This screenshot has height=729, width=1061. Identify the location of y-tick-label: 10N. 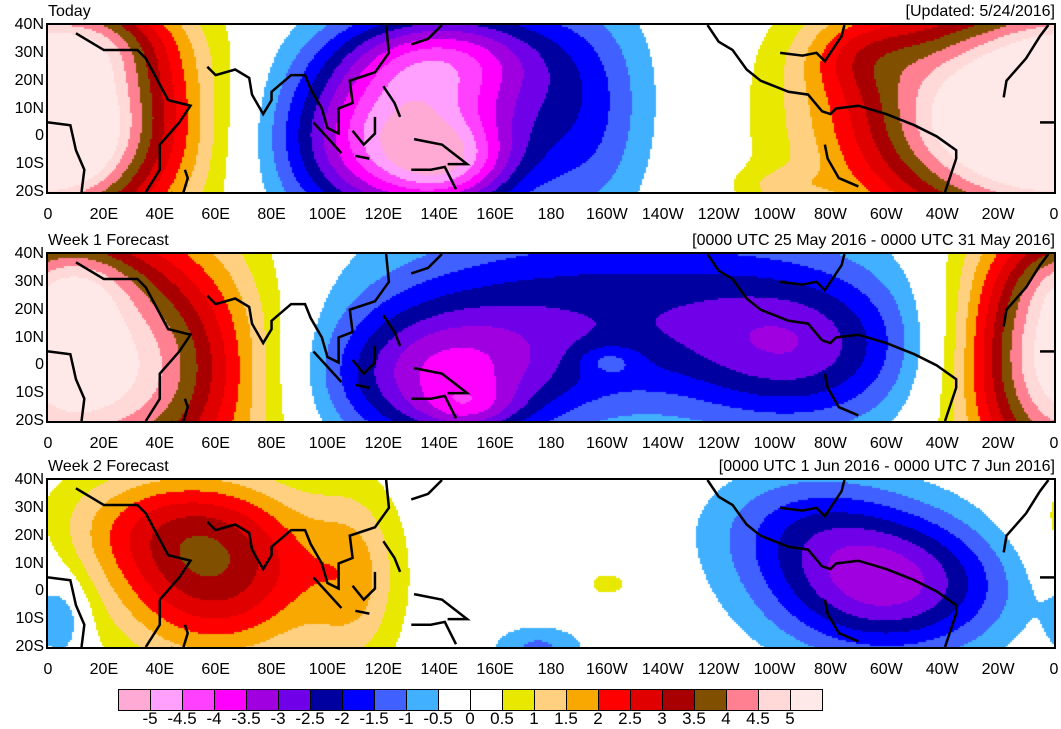
(29, 563).